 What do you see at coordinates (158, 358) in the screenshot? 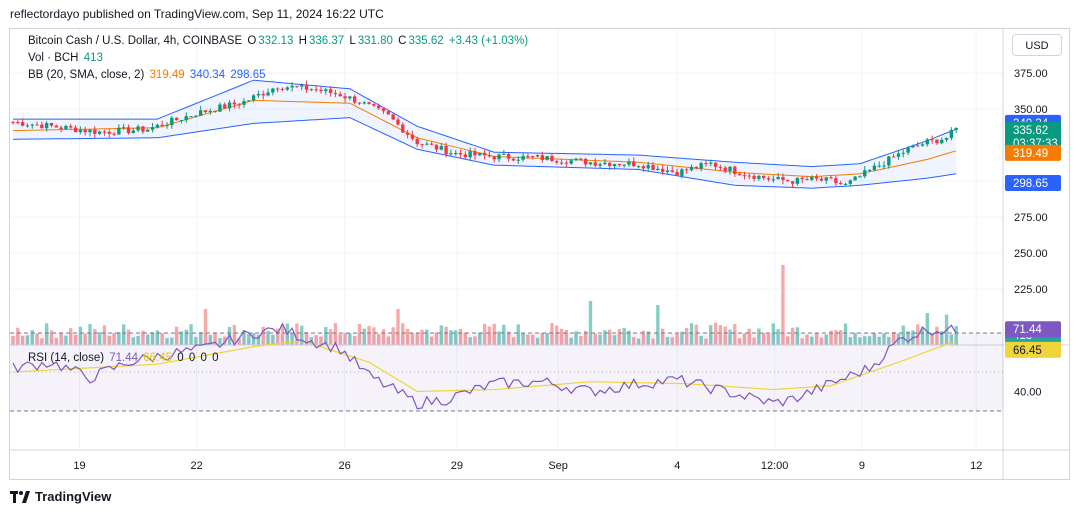
I see `rsi-ma-value: 66.45` at bounding box center [158, 358].